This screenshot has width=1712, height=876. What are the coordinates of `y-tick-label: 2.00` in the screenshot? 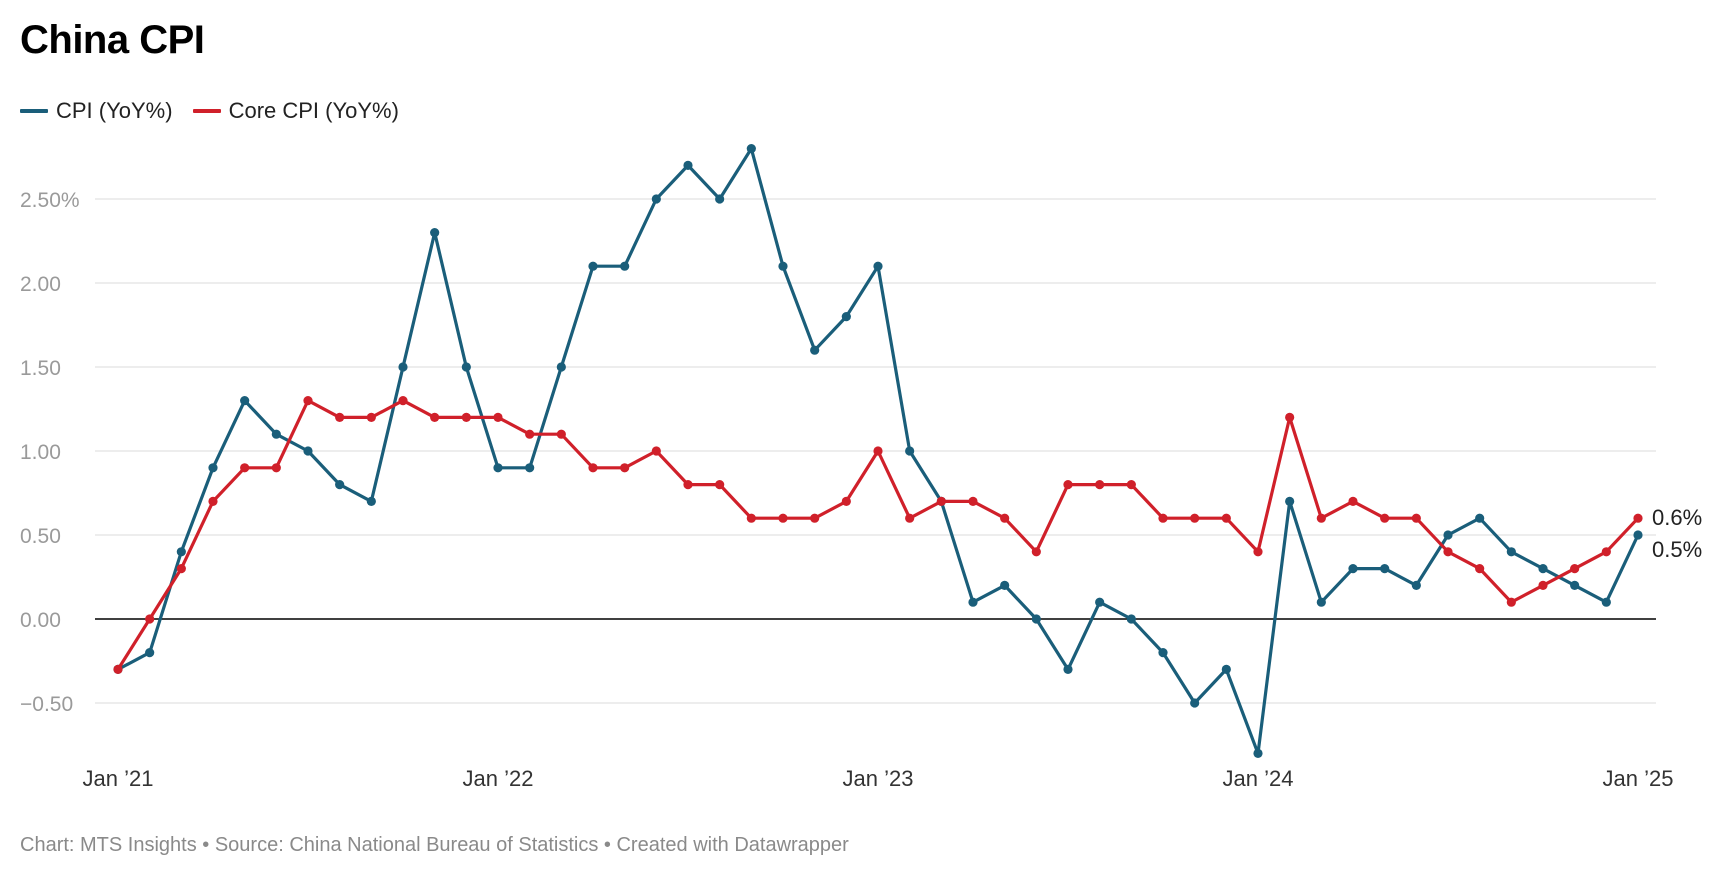 It's located at (40, 284).